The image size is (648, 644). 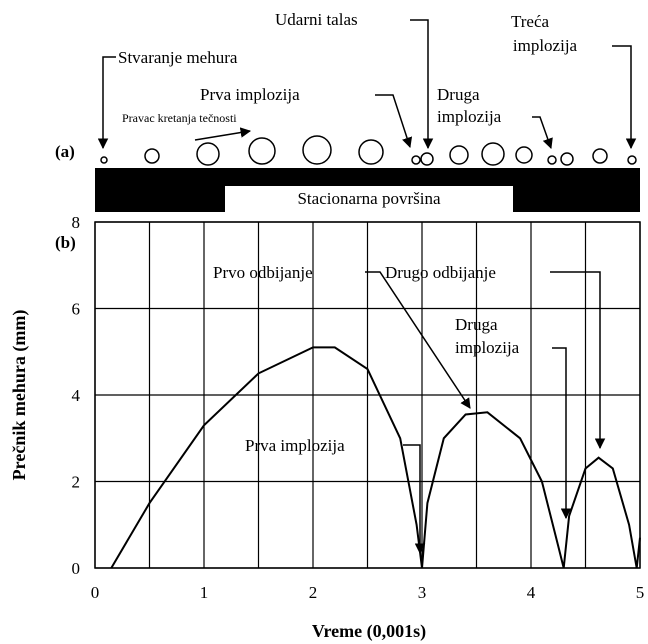 I want to click on x-tick-label: 0, so click(x=95, y=592).